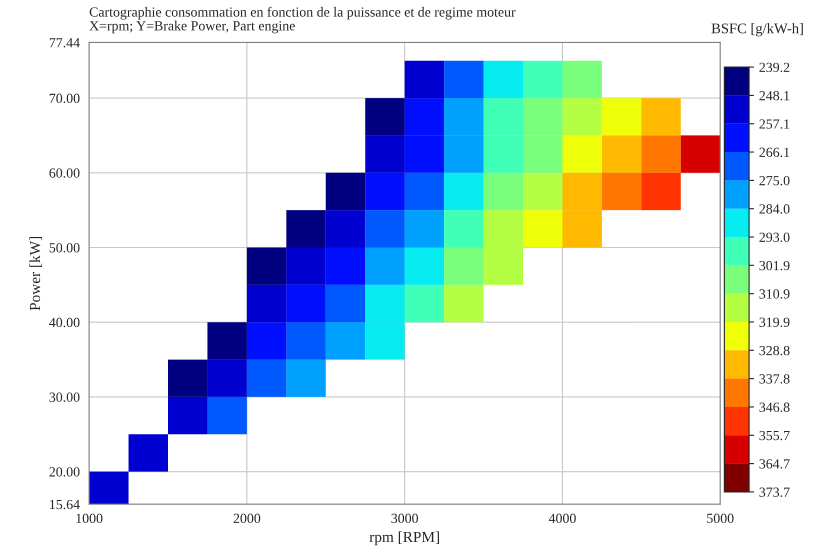  Describe the element at coordinates (35, 273) in the screenshot. I see `y-axis-title: Power [kW]` at that location.